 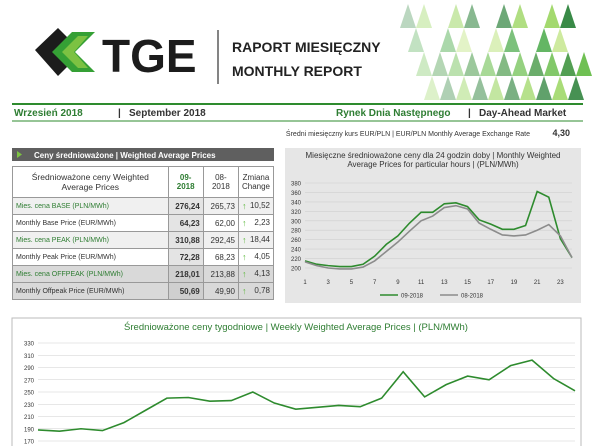 I want to click on header-decoration, so click(x=496, y=52).